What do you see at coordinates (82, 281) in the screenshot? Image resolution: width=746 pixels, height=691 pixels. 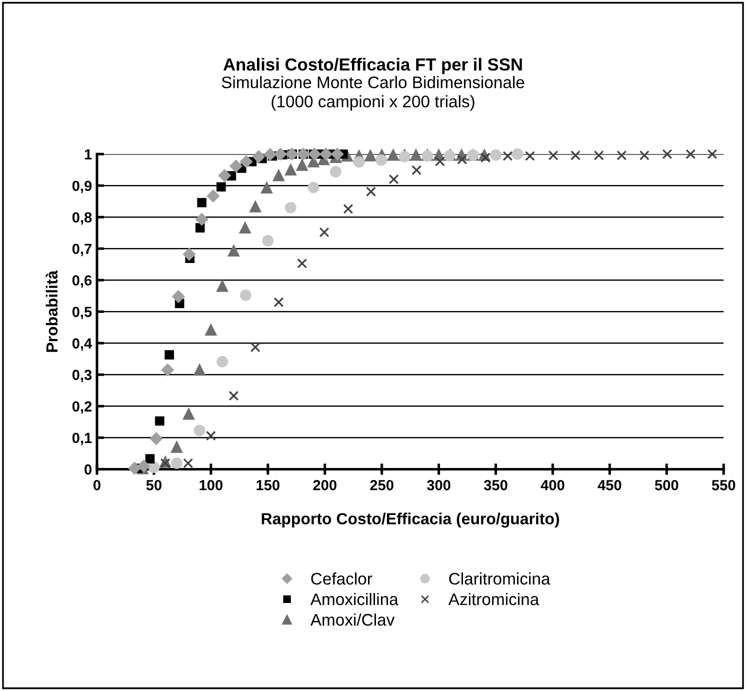 I see `y-tick-label: 0,6` at bounding box center [82, 281].